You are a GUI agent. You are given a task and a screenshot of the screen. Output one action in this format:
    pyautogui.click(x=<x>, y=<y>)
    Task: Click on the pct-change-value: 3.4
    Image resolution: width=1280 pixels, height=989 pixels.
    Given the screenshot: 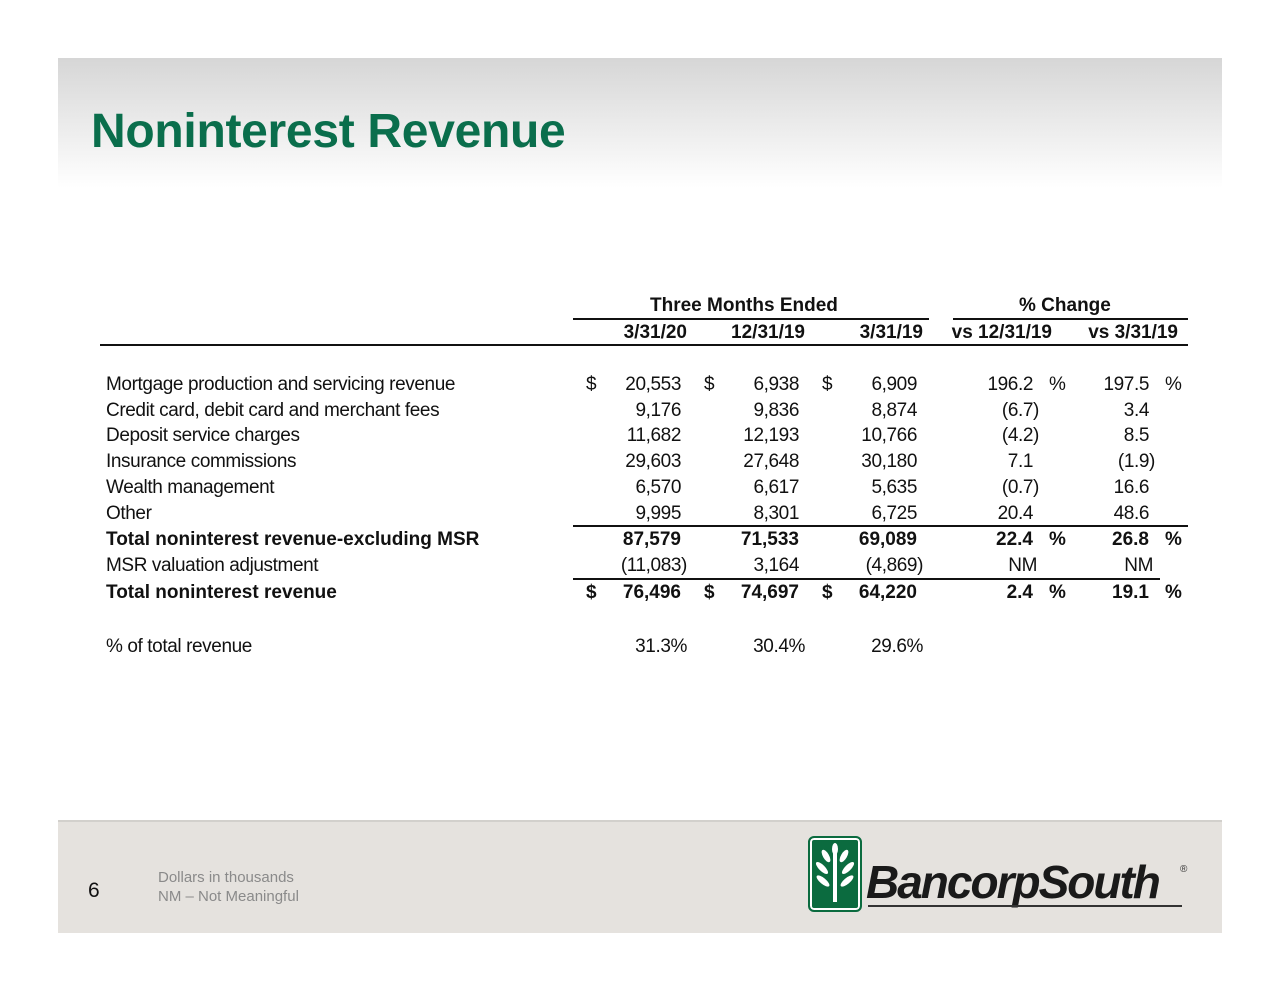 What is the action you would take?
    pyautogui.click(x=1136, y=410)
    